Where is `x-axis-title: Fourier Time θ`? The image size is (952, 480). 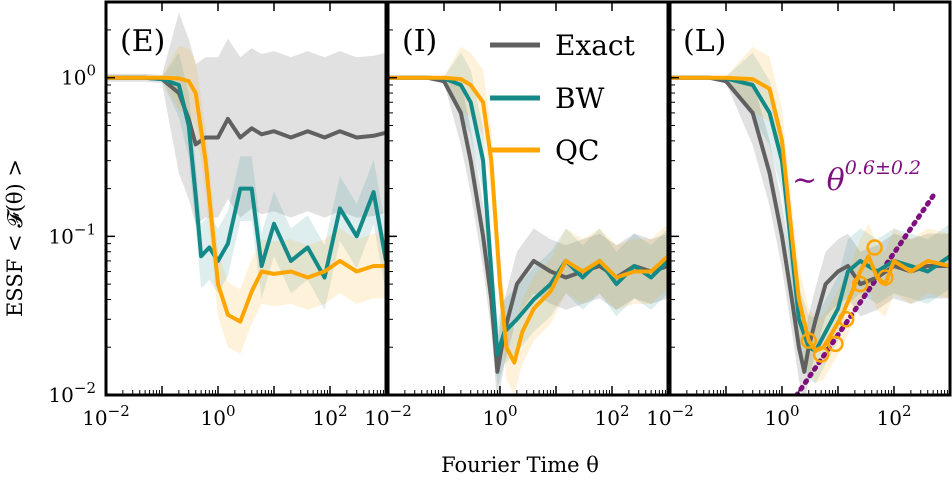
x-axis-title: Fourier Time θ is located at coordinates (520, 465).